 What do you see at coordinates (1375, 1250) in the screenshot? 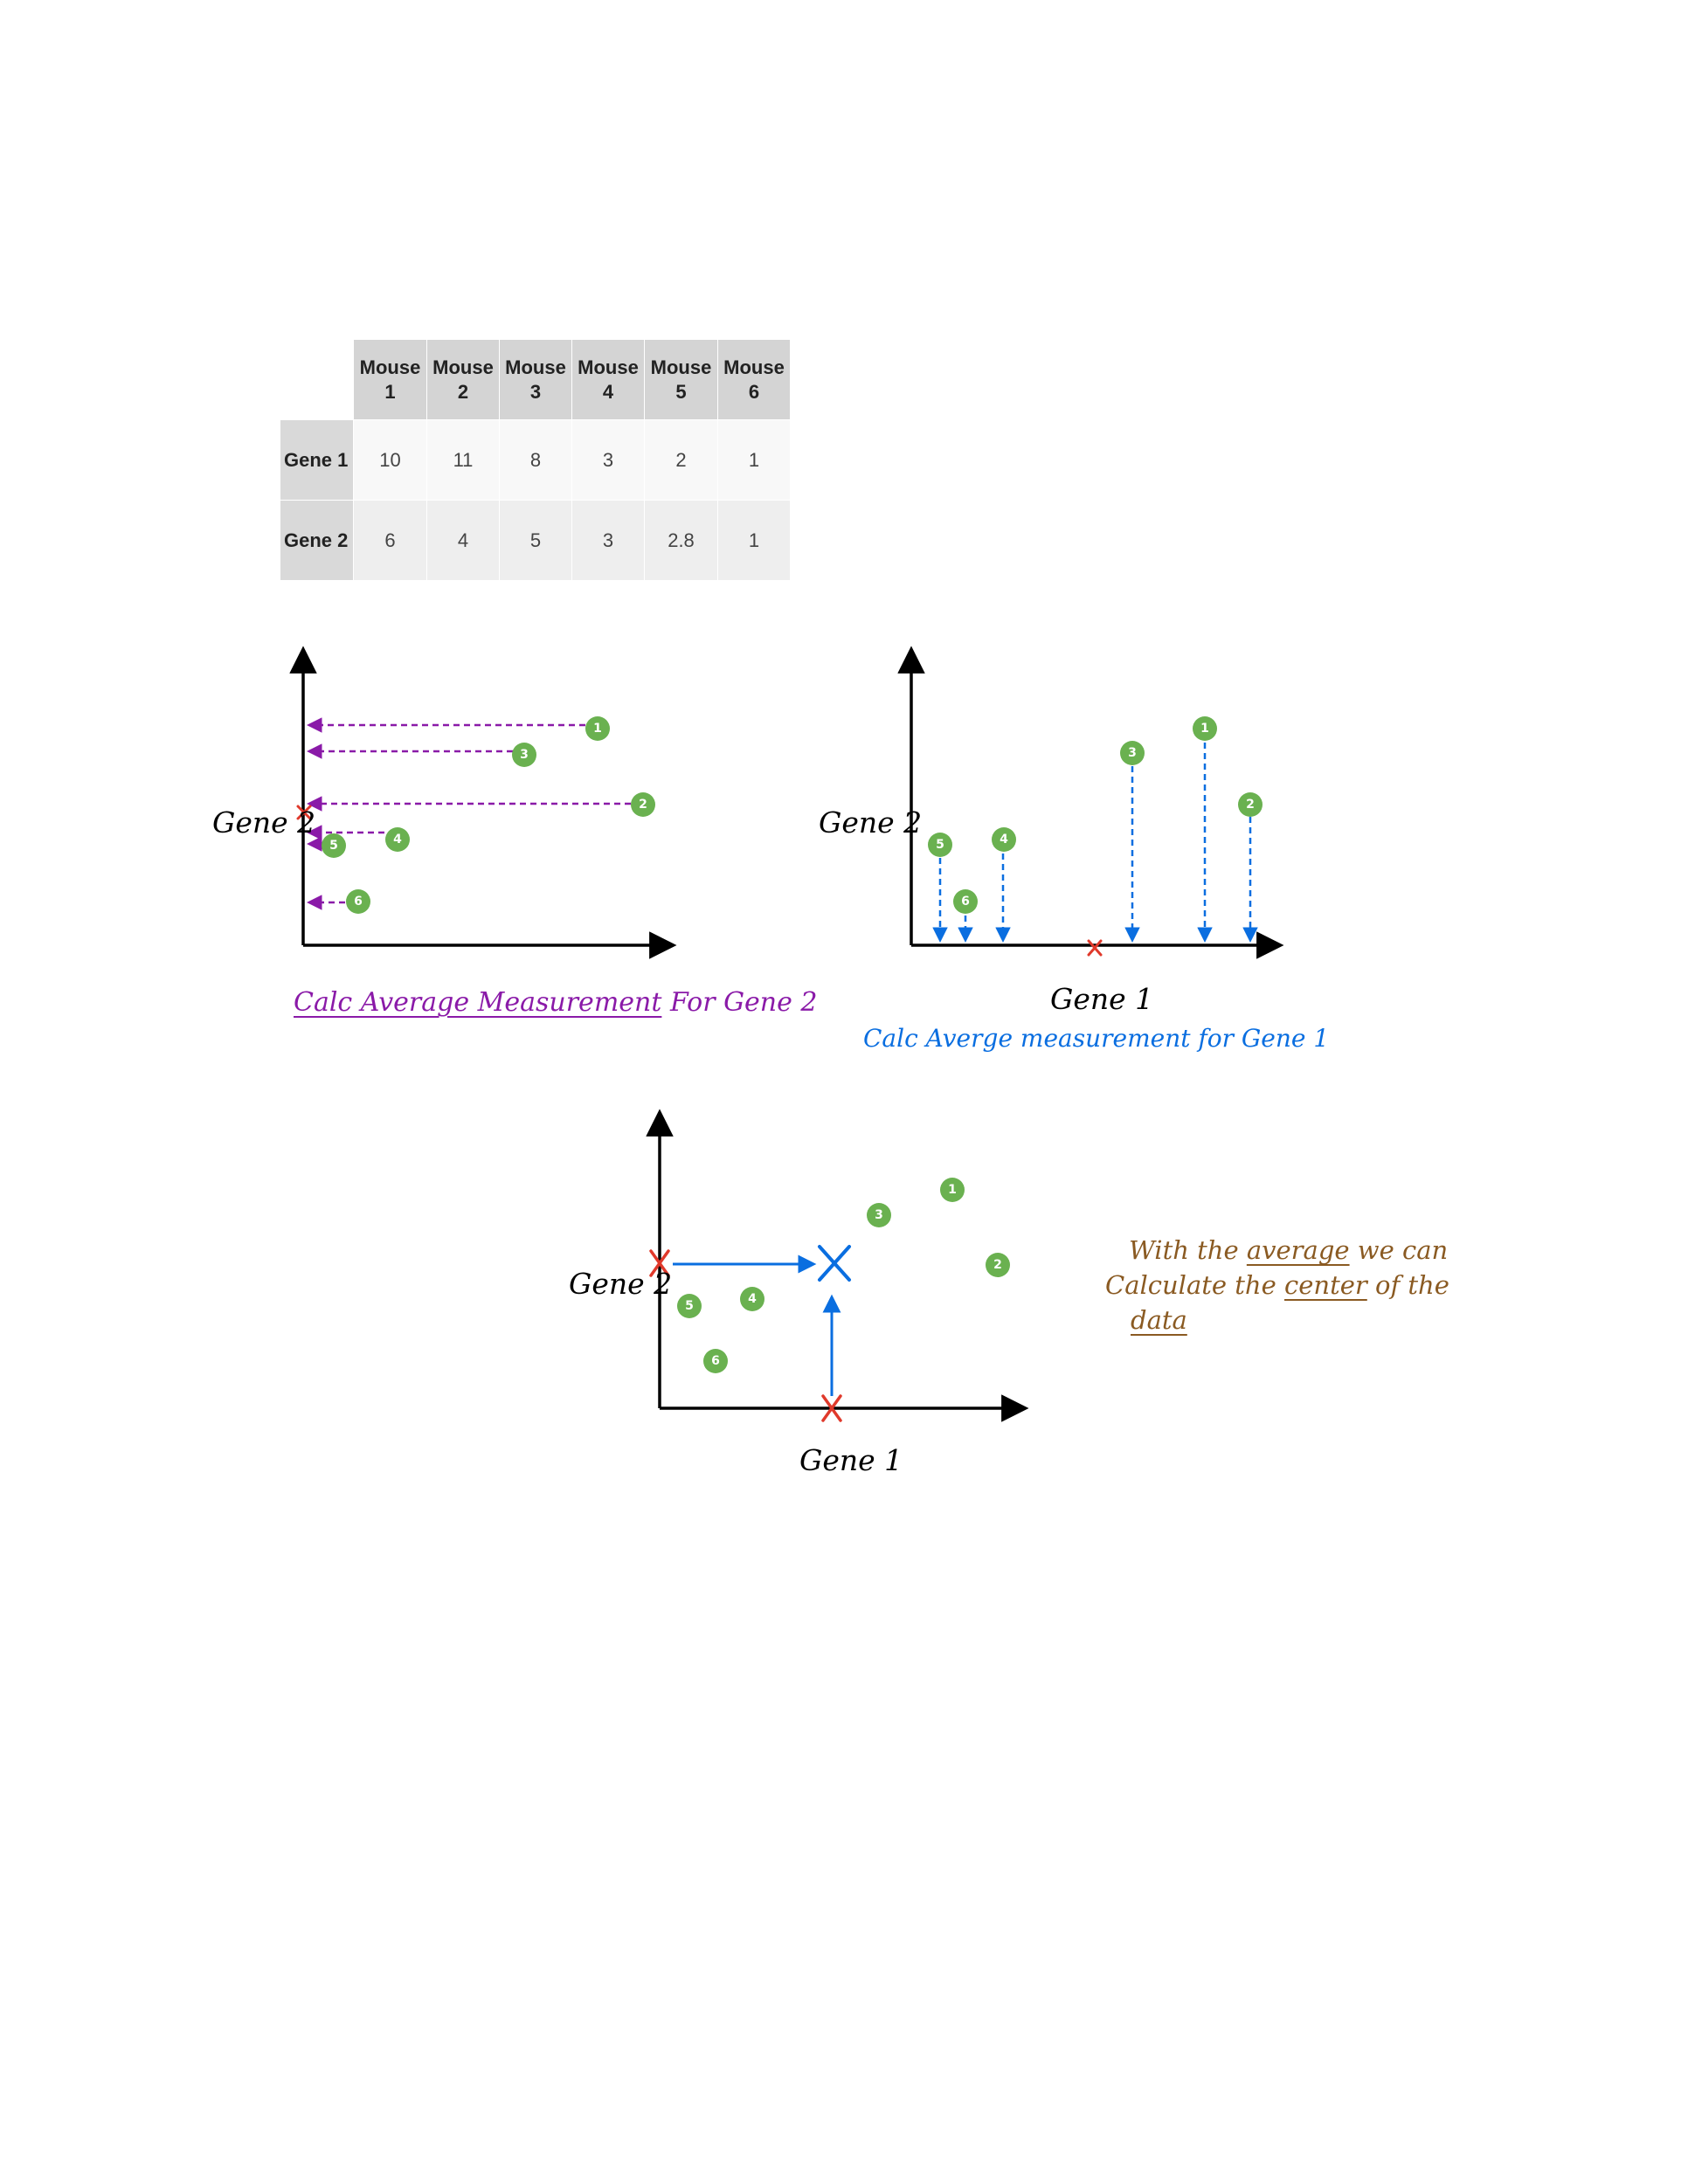
I see `note-word: we` at bounding box center [1375, 1250].